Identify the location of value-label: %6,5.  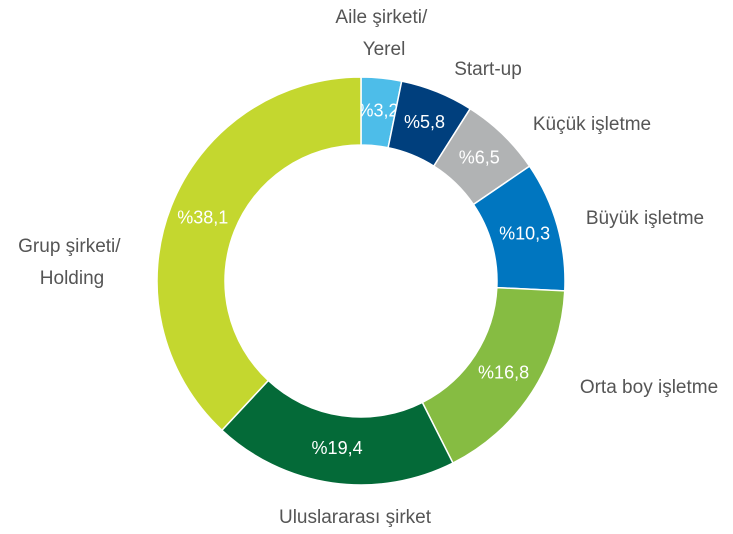
(479, 158).